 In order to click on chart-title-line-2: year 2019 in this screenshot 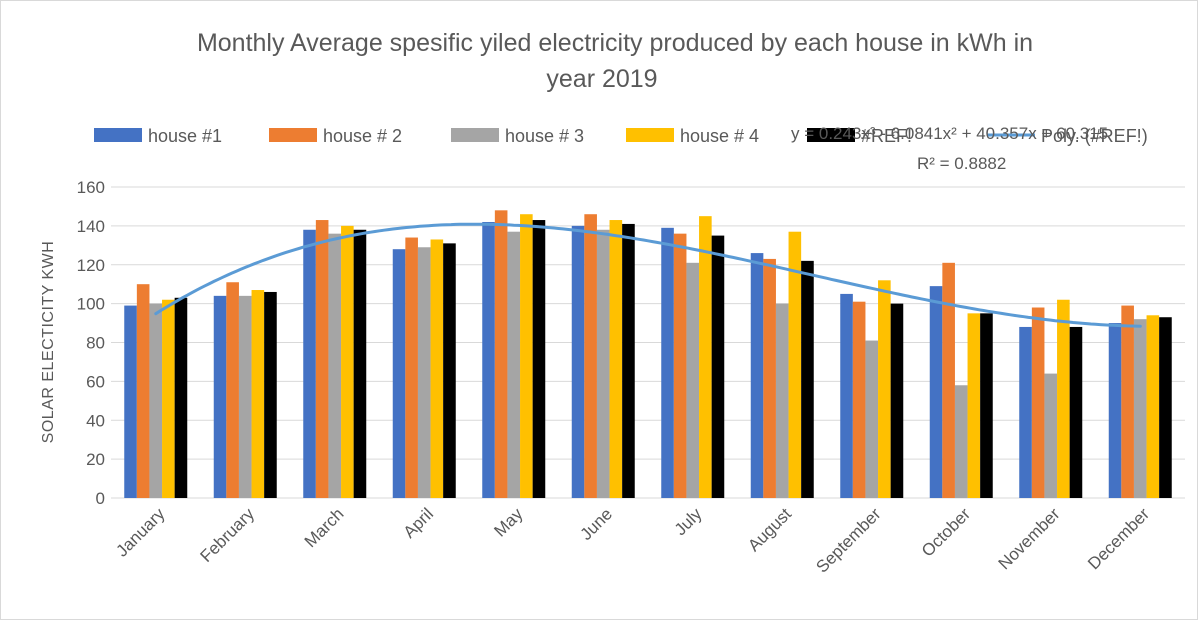, I will do `click(601, 79)`.